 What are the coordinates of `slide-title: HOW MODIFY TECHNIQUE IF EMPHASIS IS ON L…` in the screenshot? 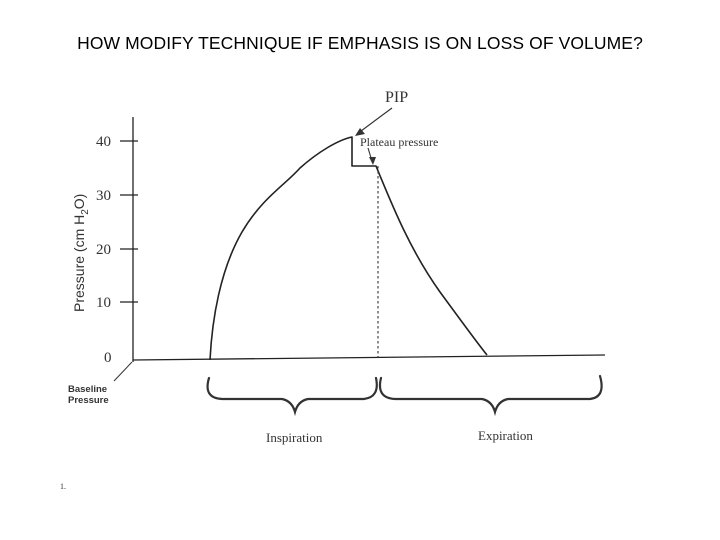 It's located at (360, 43).